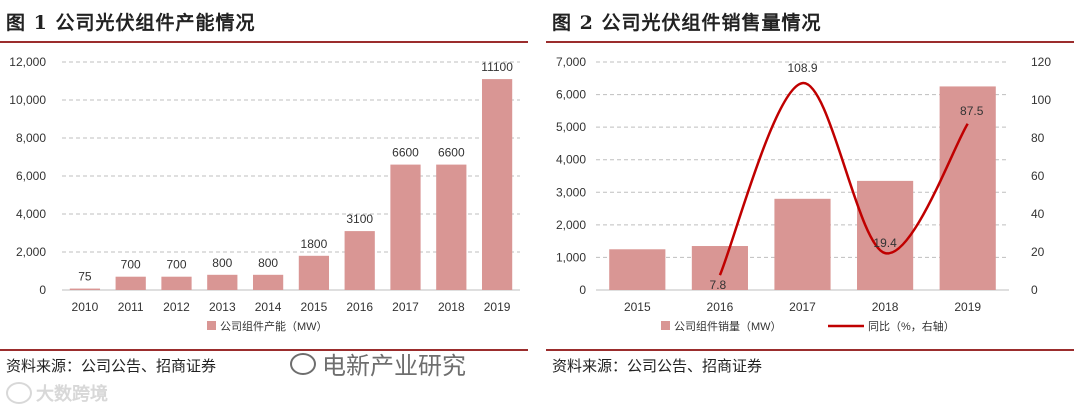 The image size is (1080, 408). Describe the element at coordinates (268, 307) in the screenshot. I see `x-tick-label: 2014` at that location.